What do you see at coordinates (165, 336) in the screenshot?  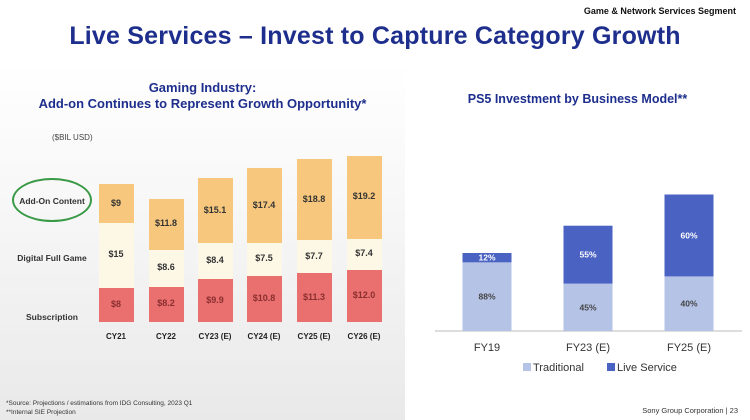 I see `x-tick-label: CY22` at bounding box center [165, 336].